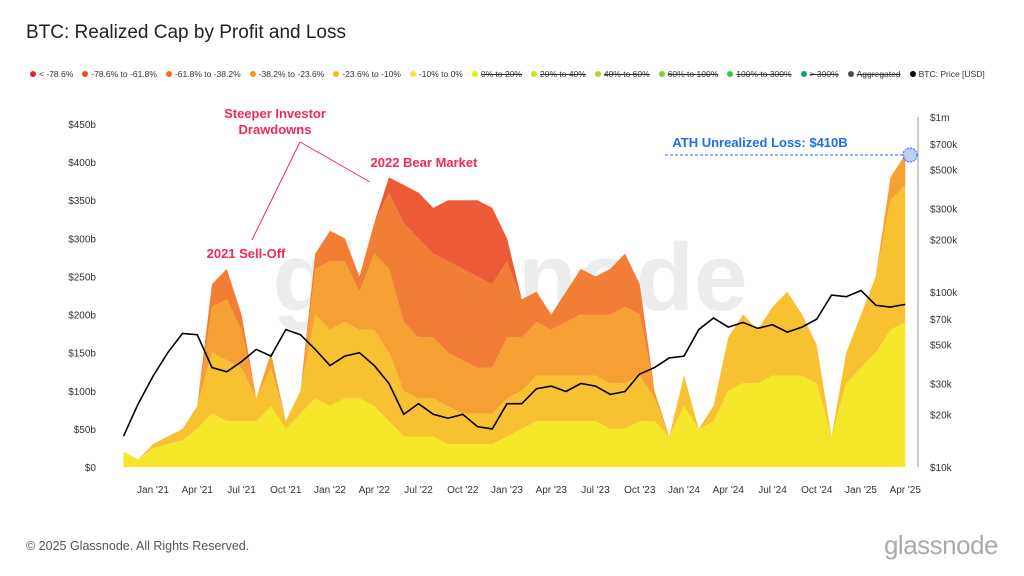 The height and width of the screenshot is (576, 1024). I want to click on y-right-tick: $1m, so click(939, 118).